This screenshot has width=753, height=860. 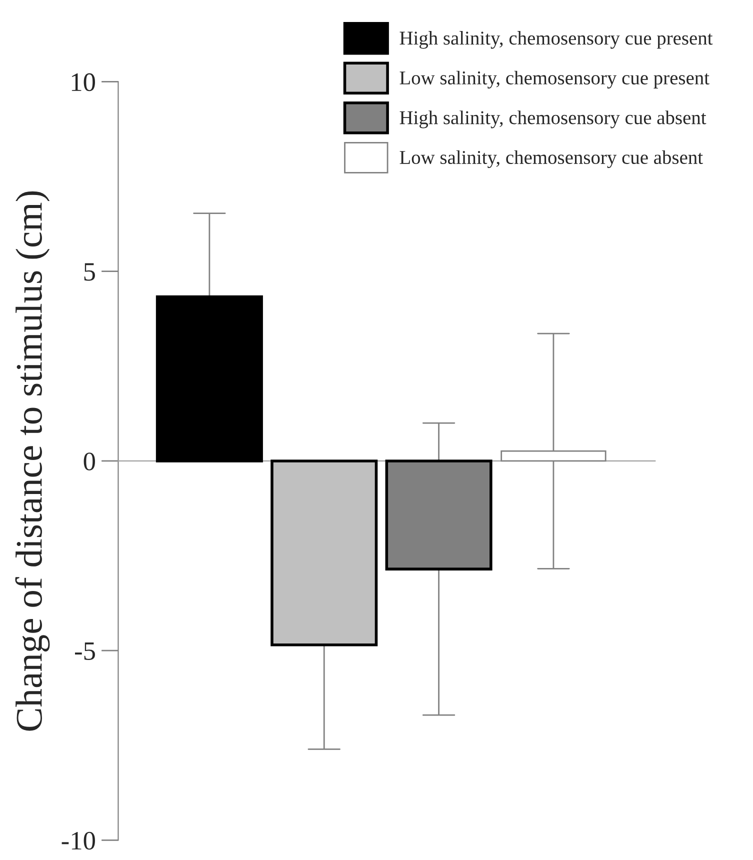 I want to click on legend-label: Low salinity, chemosensory cue absent, so click(x=551, y=159).